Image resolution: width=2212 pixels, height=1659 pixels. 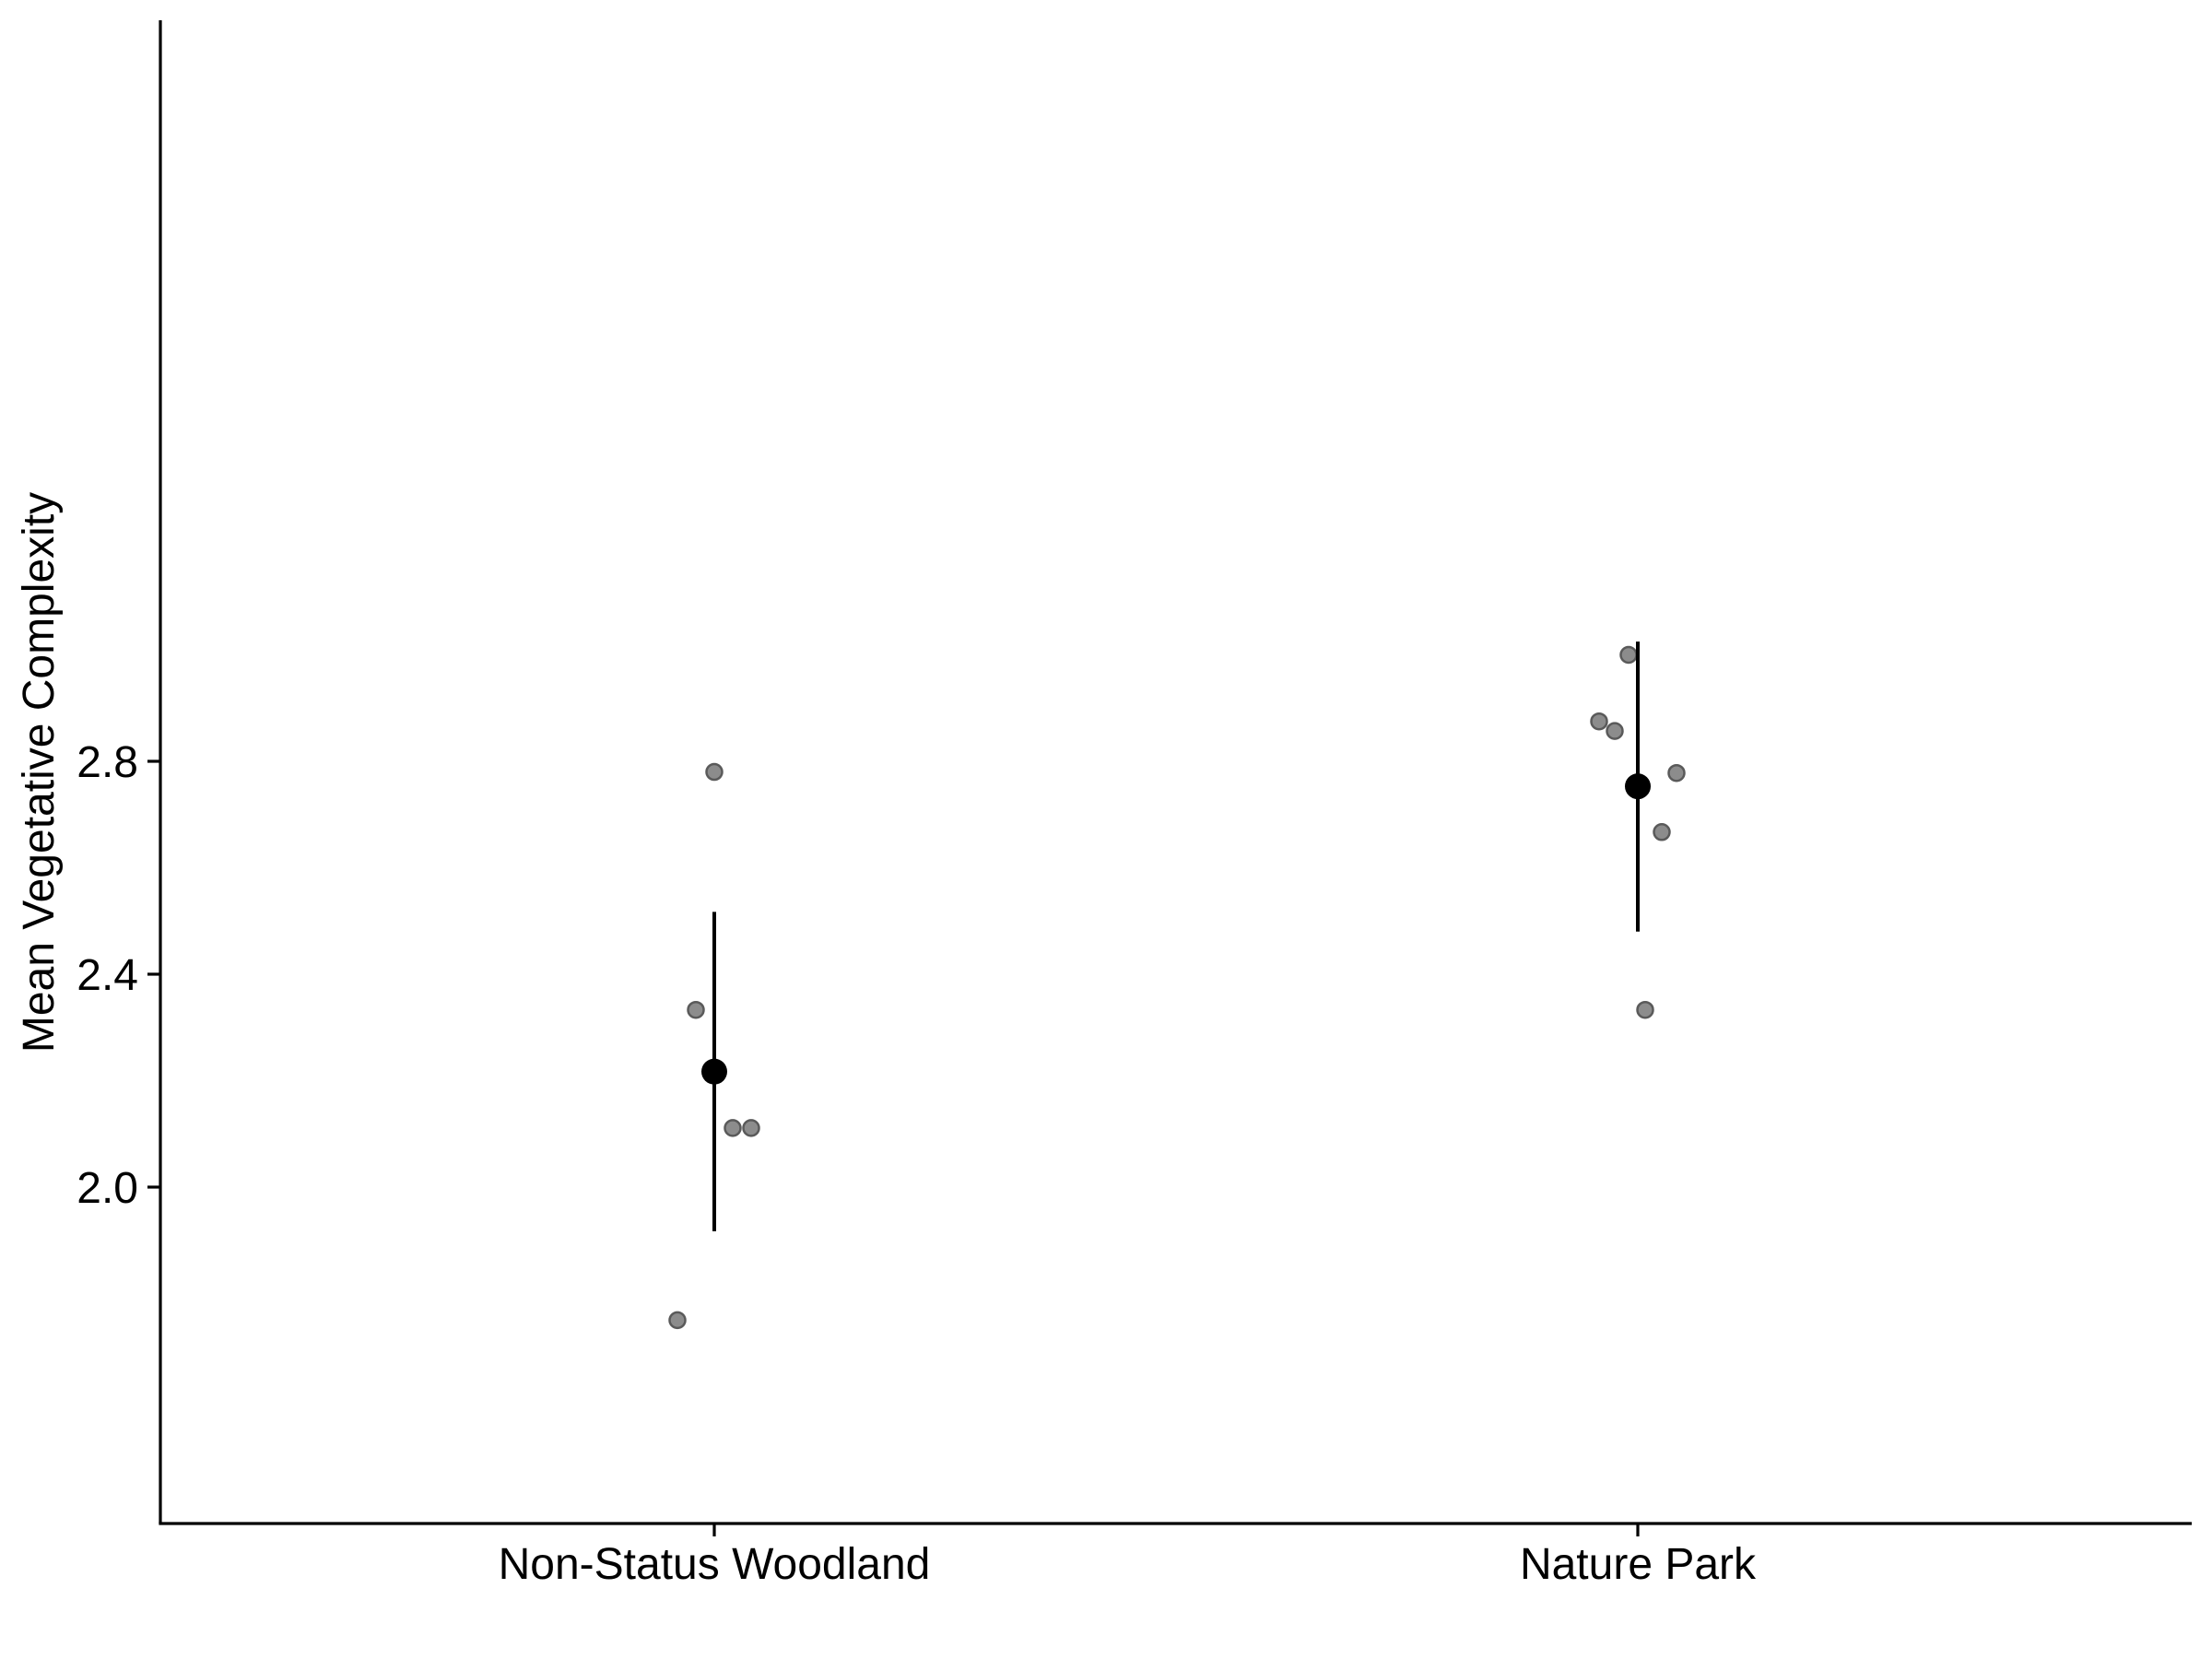 I want to click on x-axis-ticks: Non-Status Woodland Nature Park, so click(x=1128, y=1556).